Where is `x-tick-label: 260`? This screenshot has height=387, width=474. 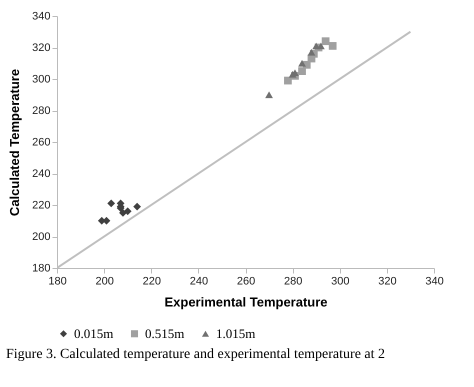
x-tick-label: 260 is located at coordinates (246, 282).